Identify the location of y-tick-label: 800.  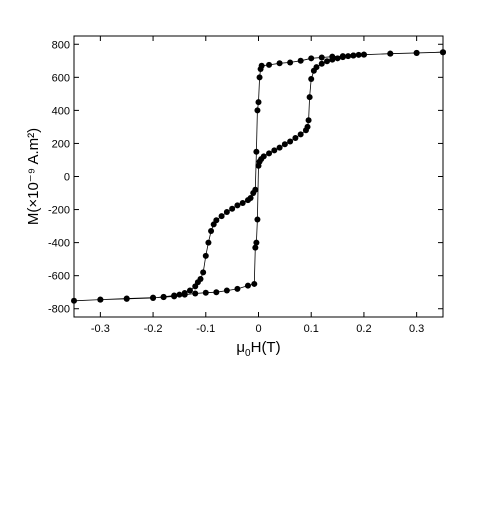
(61, 45).